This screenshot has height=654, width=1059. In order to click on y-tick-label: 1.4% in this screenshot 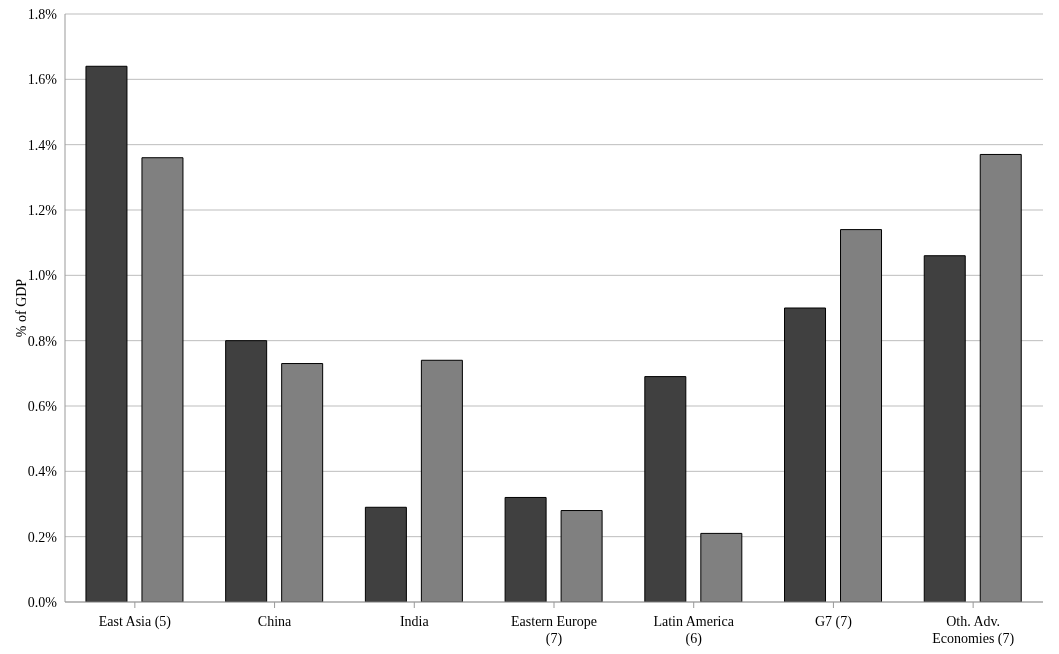, I will do `click(42, 145)`.